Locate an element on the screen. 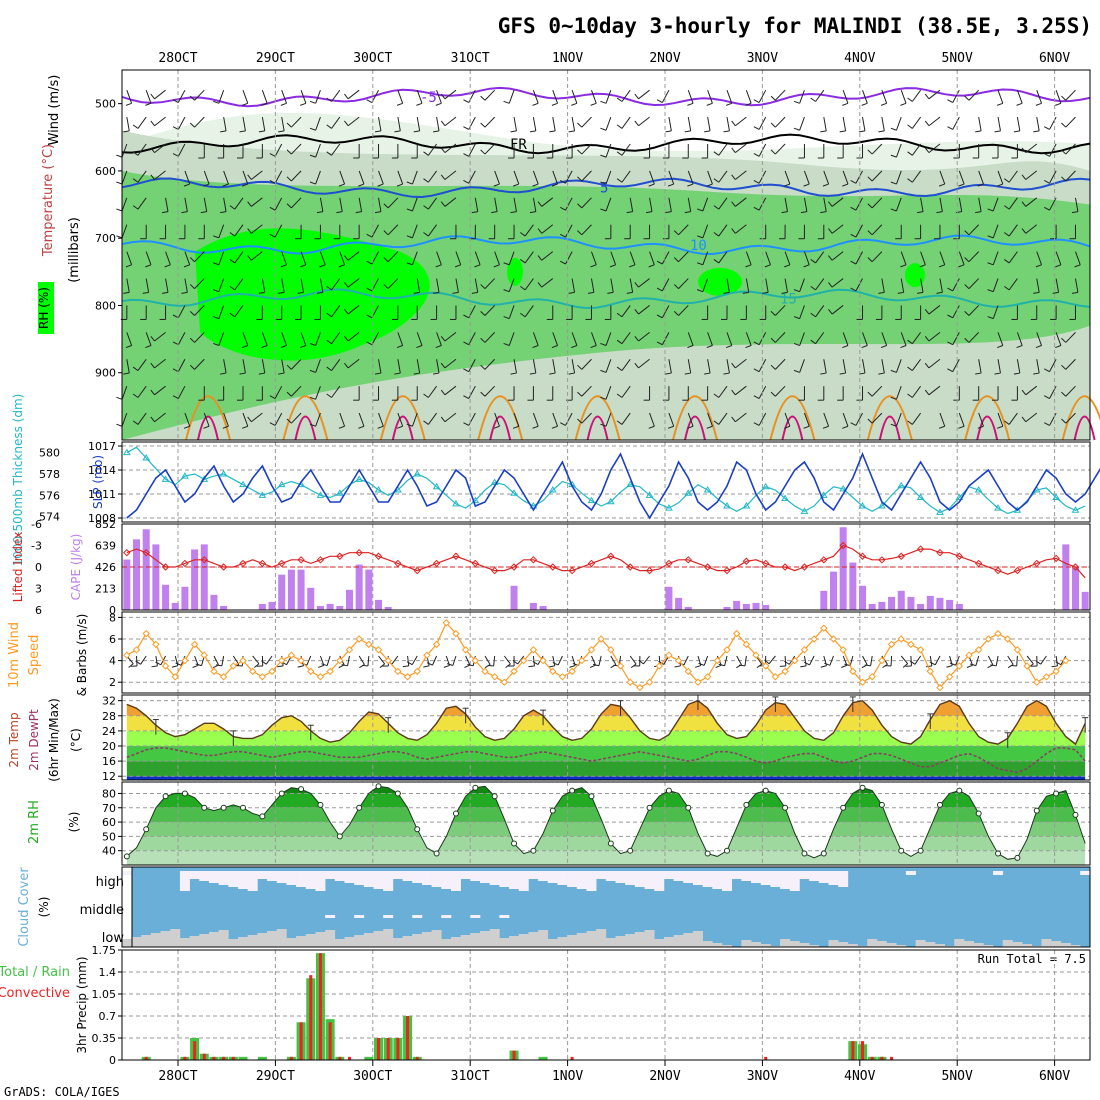 This screenshot has width=1100, height=1100. rh2m-axis-label: 2m RH is located at coordinates (34, 822).